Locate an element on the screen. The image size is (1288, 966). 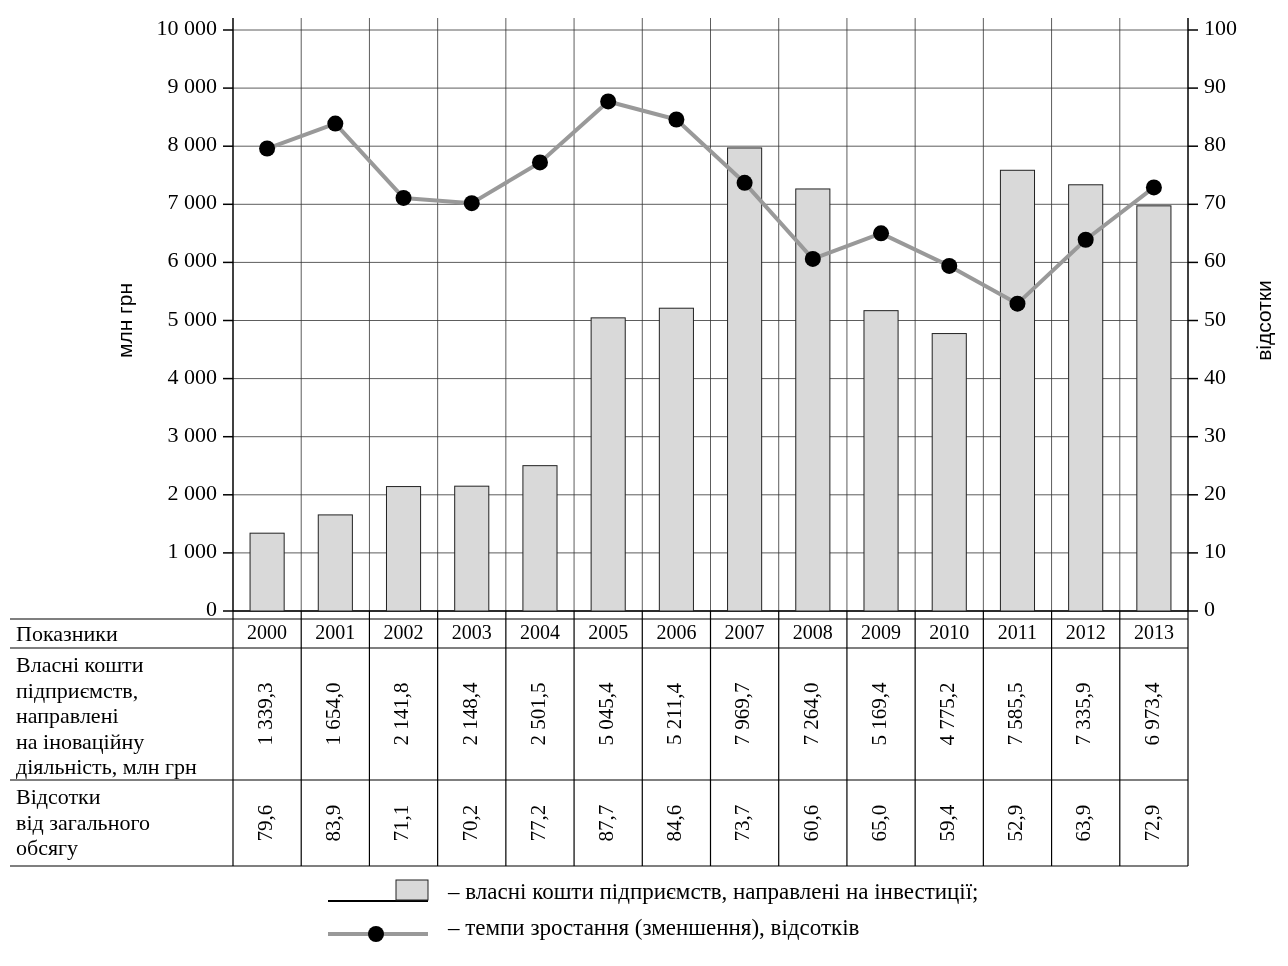
x-tick-label: 2005 is located at coordinates (608, 632).